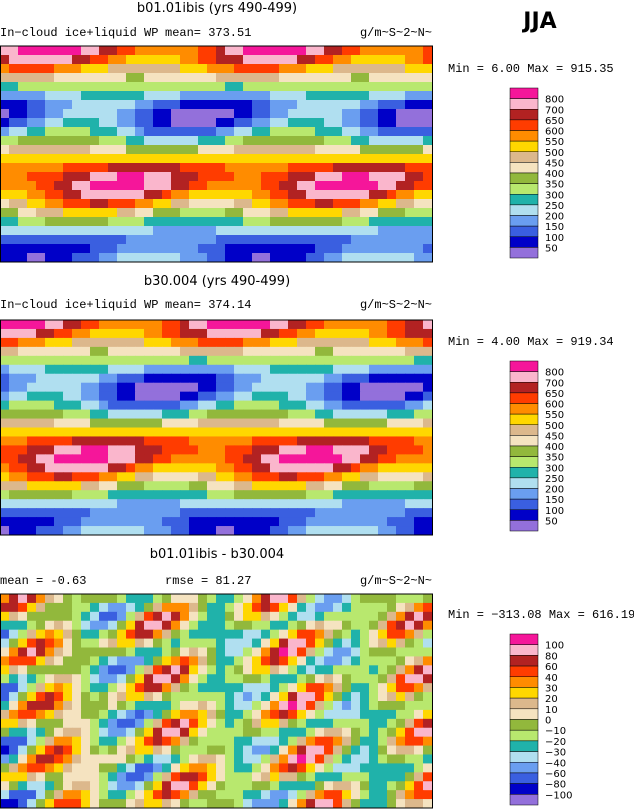 This screenshot has height=811, width=634. I want to click on colorbar-label: 100, so click(554, 238).